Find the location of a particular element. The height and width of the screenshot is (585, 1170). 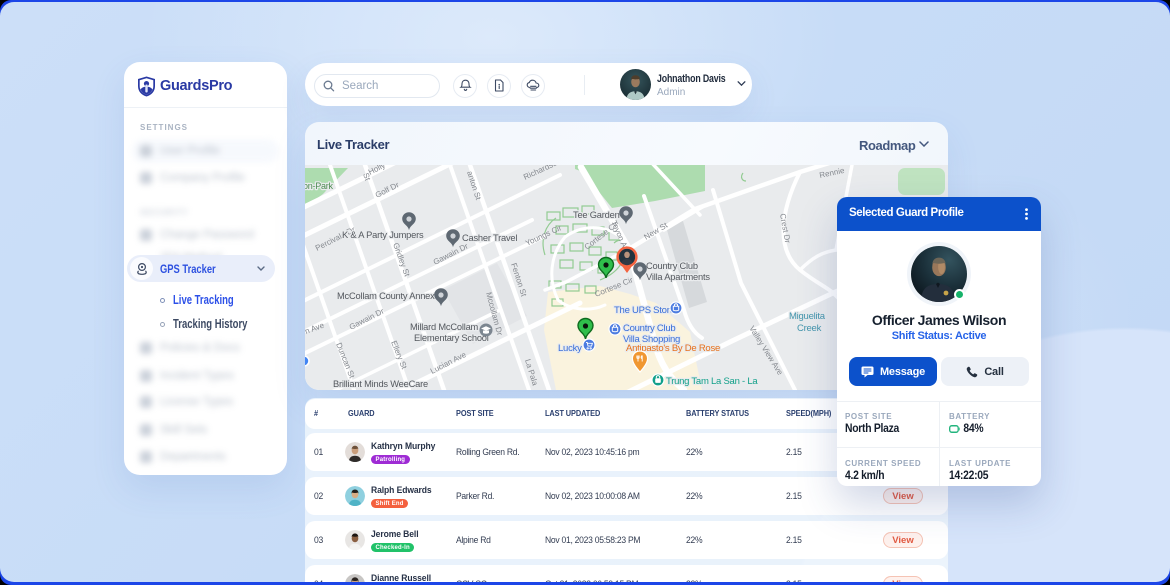

svg-text: Holly is located at coordinates (377, 171).